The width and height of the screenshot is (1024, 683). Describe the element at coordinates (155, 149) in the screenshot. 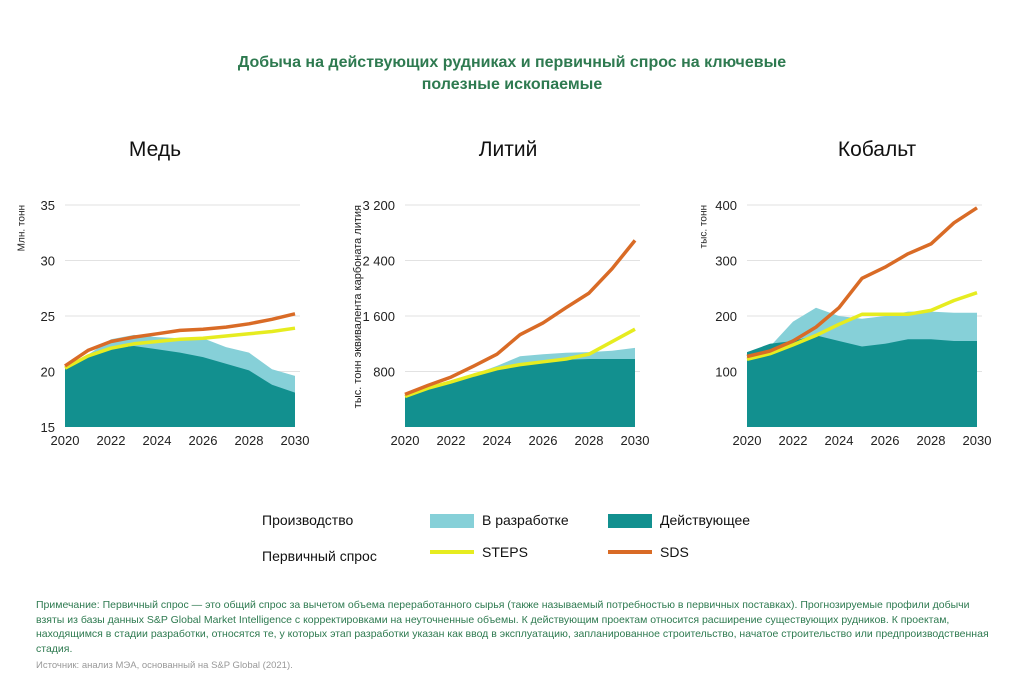

I see `chart-title-copper: Медь` at that location.